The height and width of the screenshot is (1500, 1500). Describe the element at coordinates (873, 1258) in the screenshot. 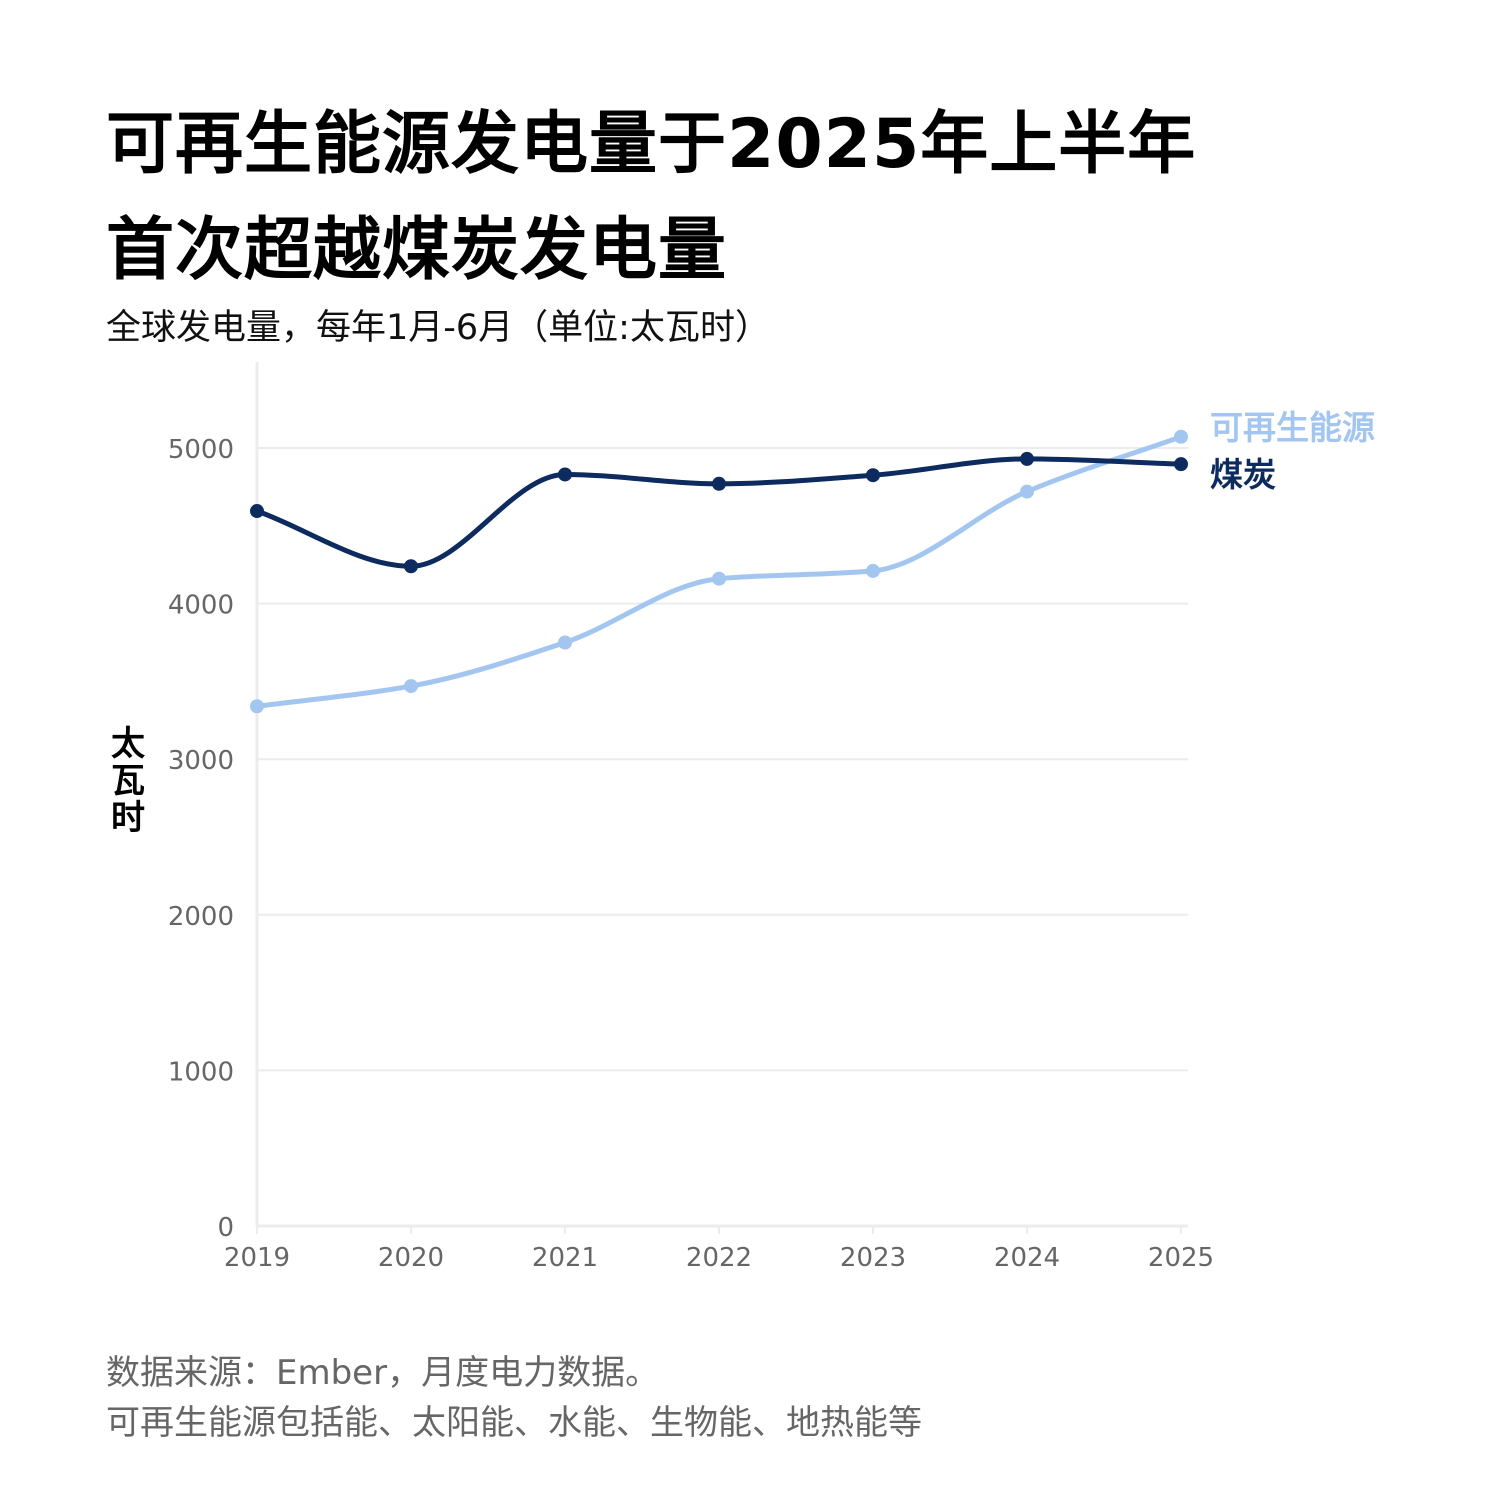

I see `x-tick-label: 2023` at that location.